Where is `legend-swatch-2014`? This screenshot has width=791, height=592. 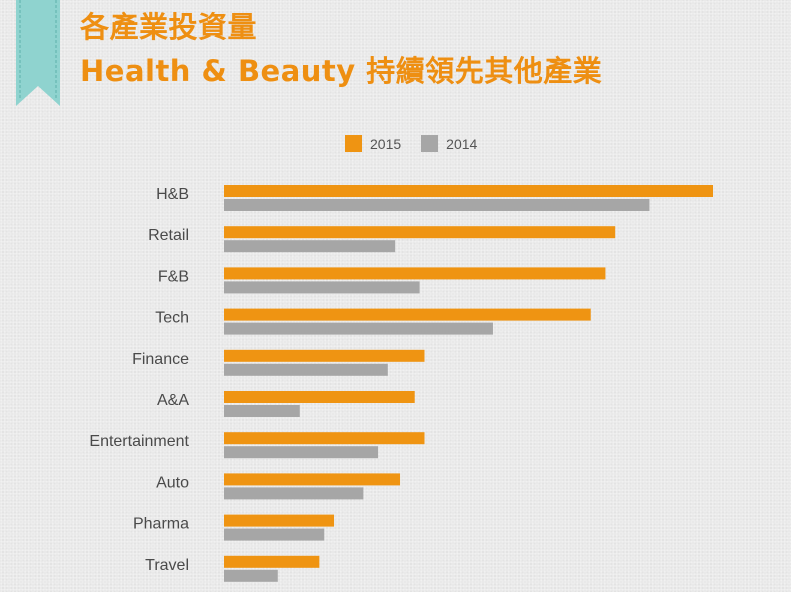
legend-swatch-2014 is located at coordinates (430, 143).